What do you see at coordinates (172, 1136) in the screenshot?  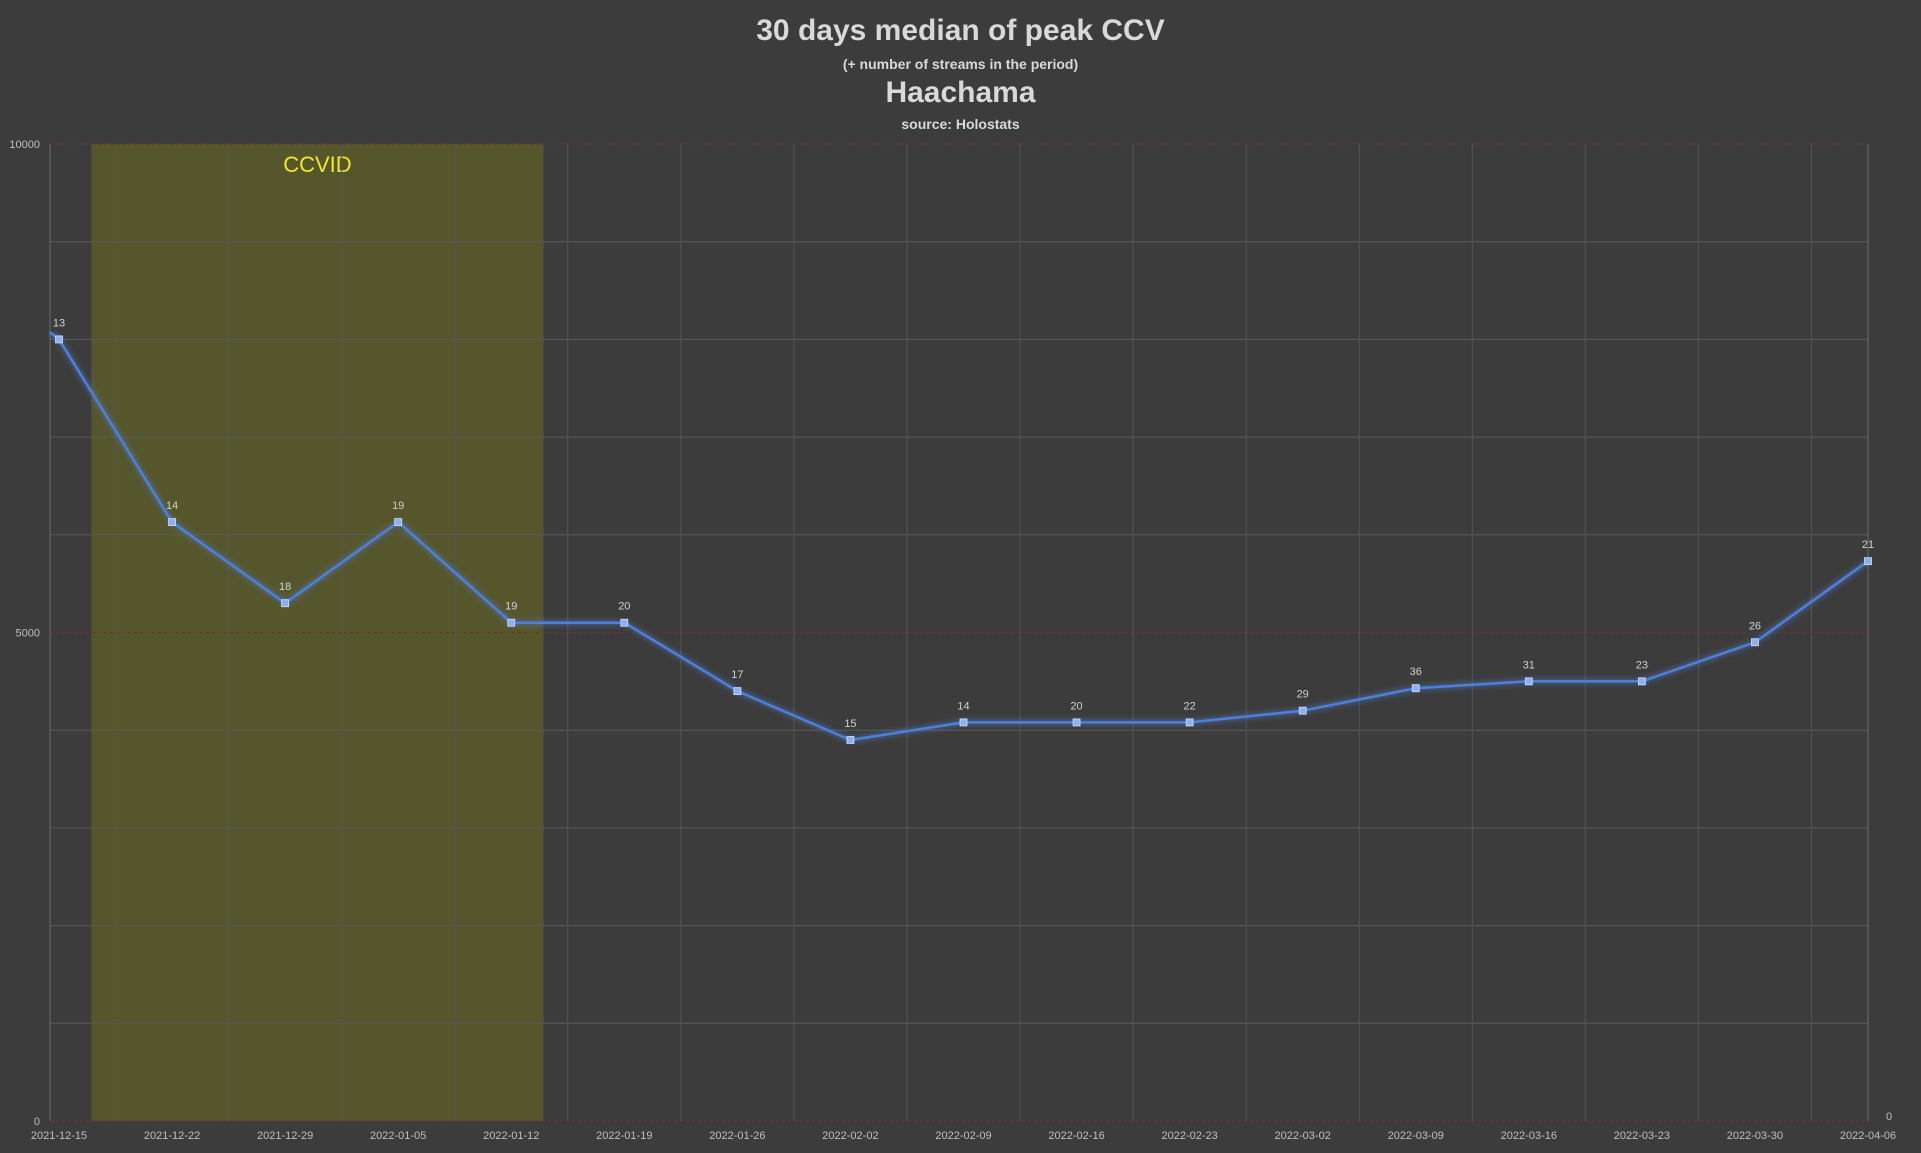 I see `x-tick-label: 2021-12-22` at bounding box center [172, 1136].